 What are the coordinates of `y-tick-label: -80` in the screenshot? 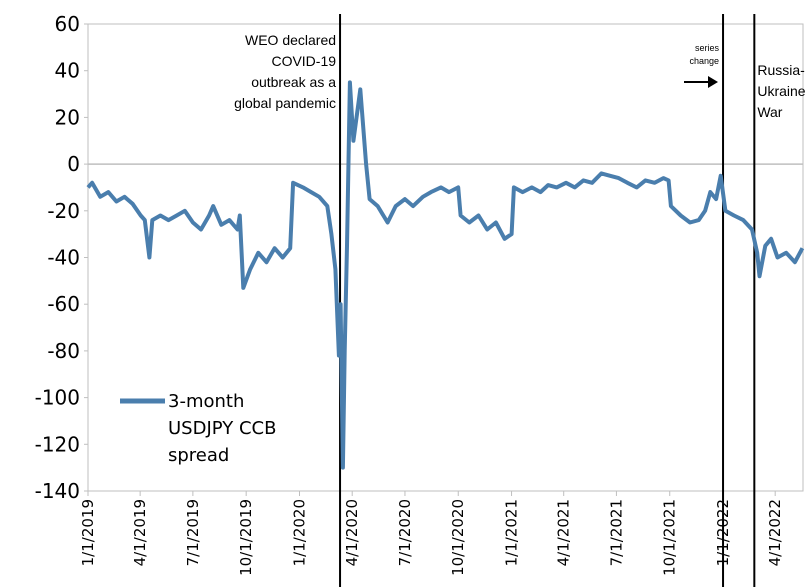 It's located at (63, 351).